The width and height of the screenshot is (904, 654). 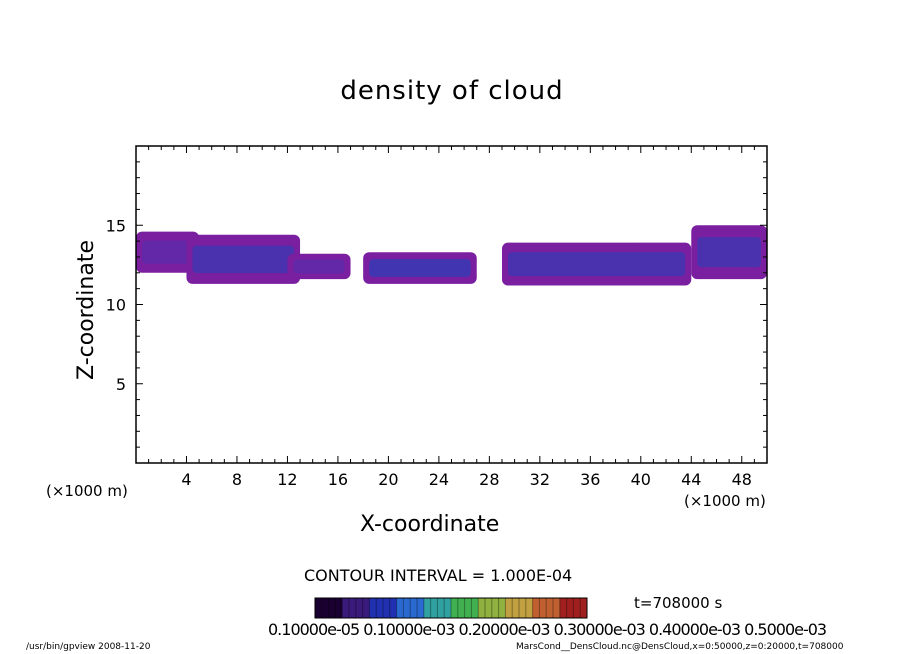 I want to click on footer-left: /usr/bin/gpview 2008-11-20, so click(x=88, y=647).